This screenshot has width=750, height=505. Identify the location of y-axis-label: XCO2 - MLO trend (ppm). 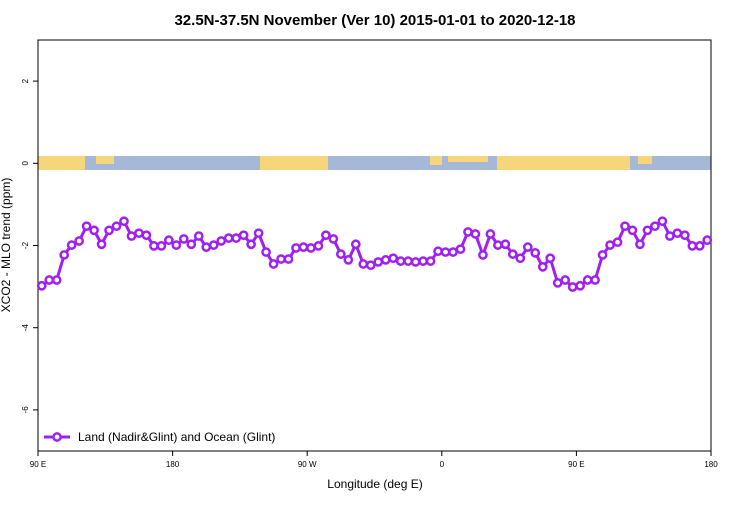
(6, 245).